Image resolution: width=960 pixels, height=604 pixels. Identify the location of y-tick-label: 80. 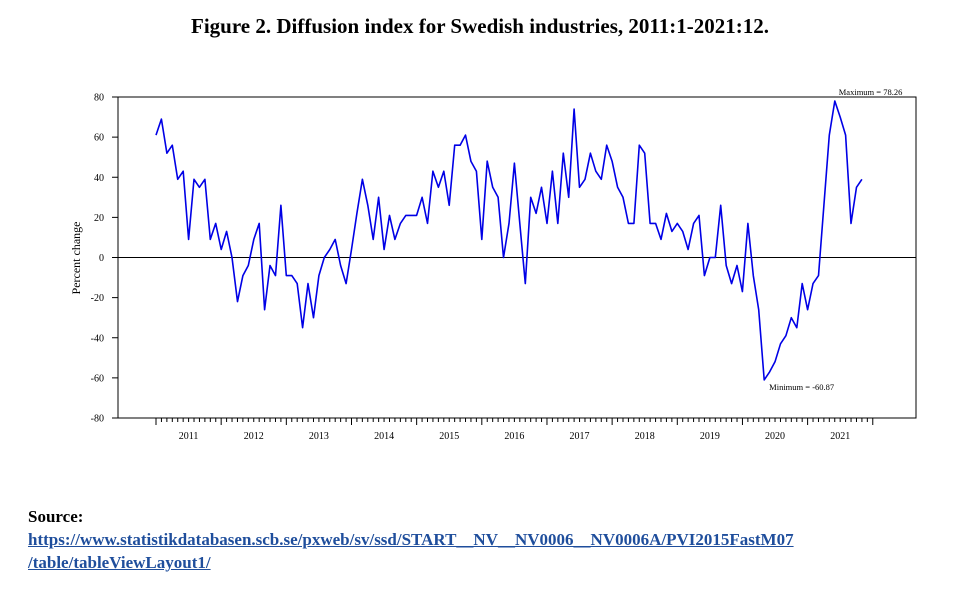
(99, 98).